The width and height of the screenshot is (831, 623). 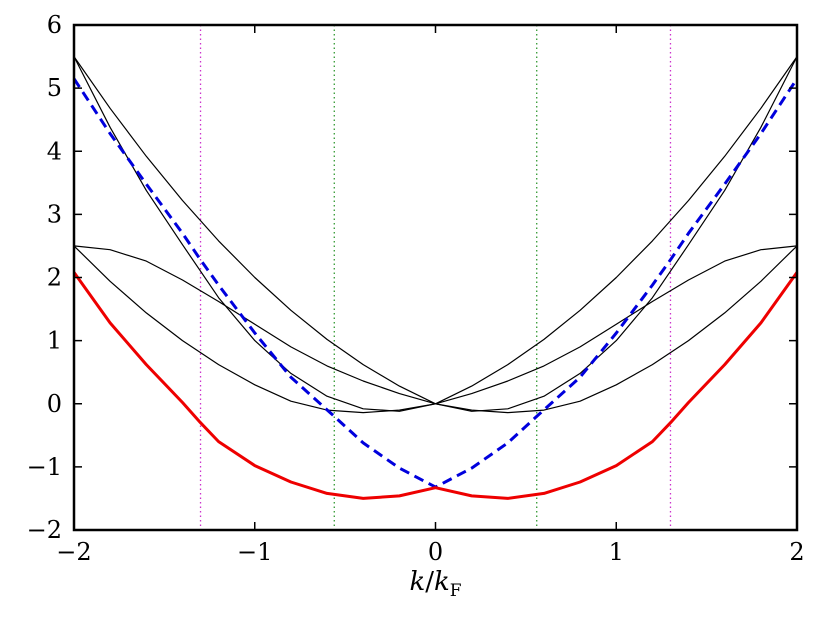 I want to click on x-axis-label-sep: /, so click(x=429, y=582).